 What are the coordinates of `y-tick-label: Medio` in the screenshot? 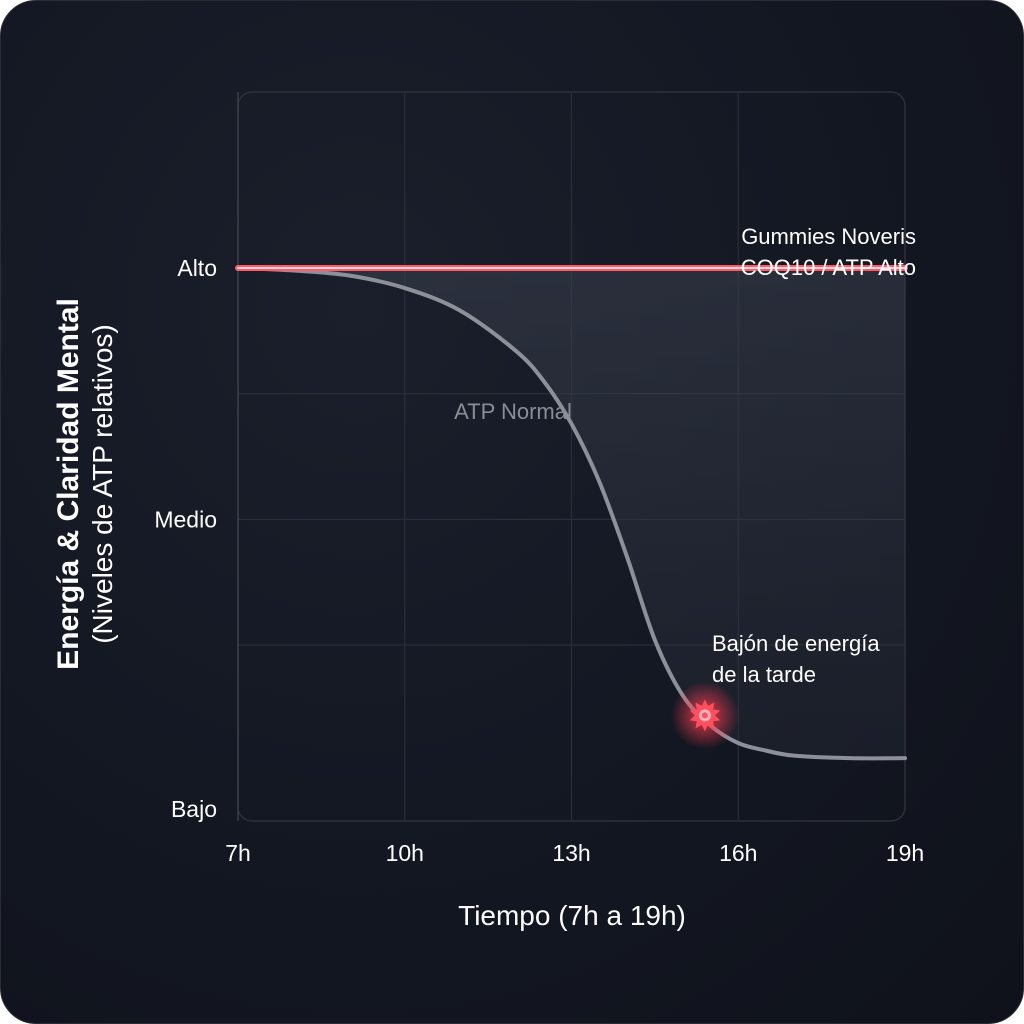 It's located at (185, 519).